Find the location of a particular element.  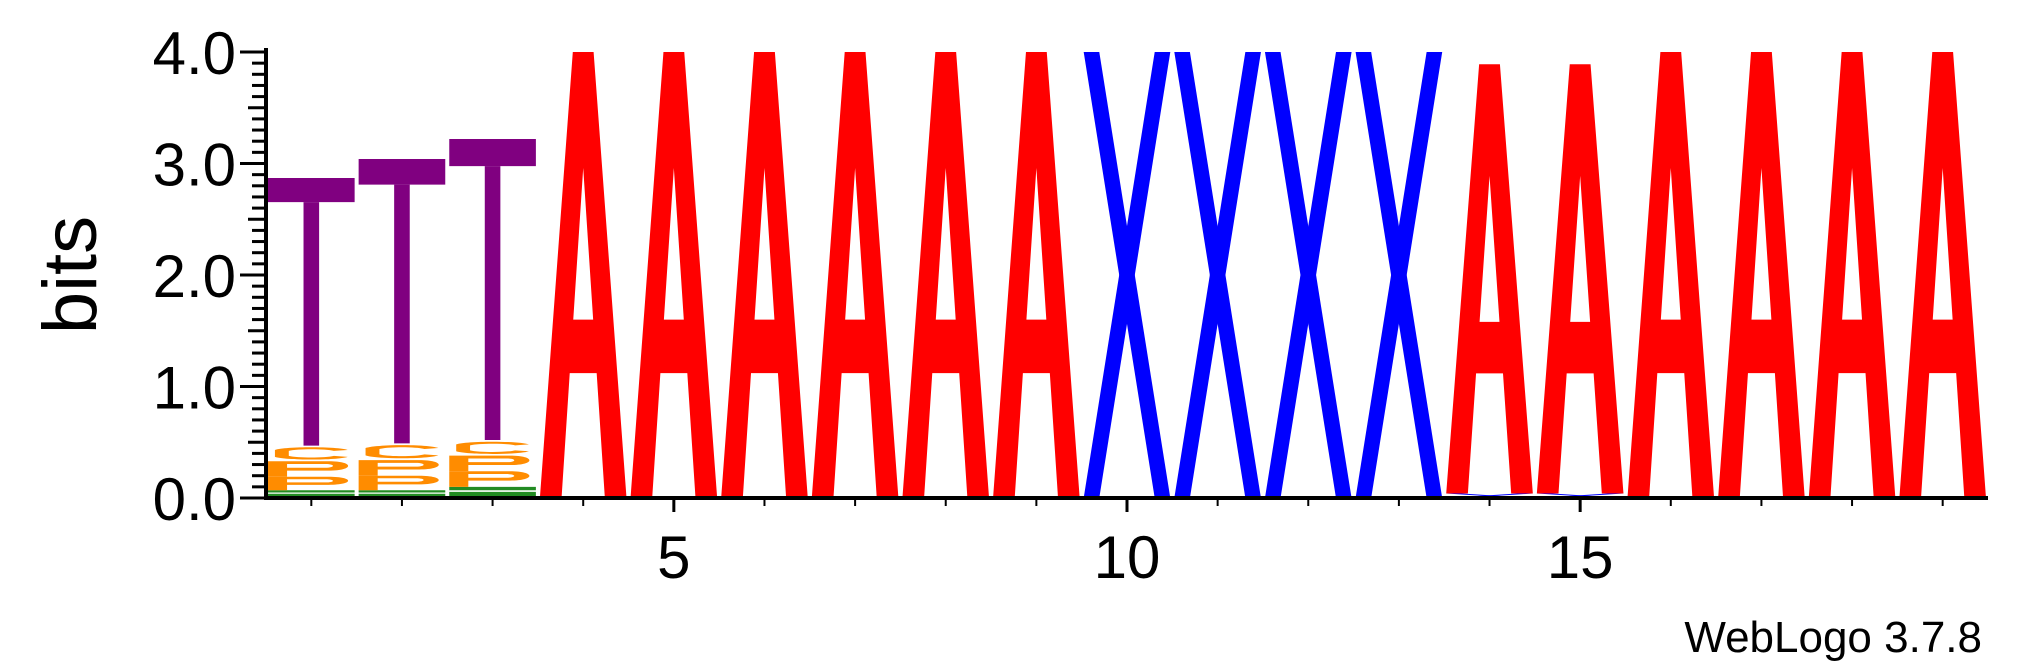

y-axis-label: bits is located at coordinates (70, 275).